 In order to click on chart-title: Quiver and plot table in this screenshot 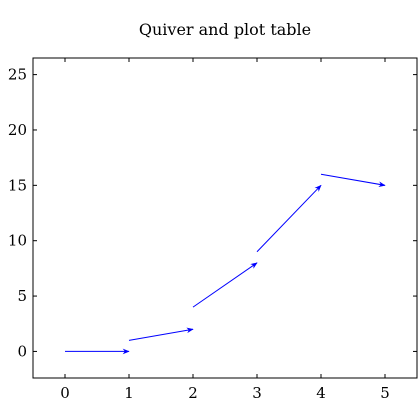, I will do `click(225, 29)`.